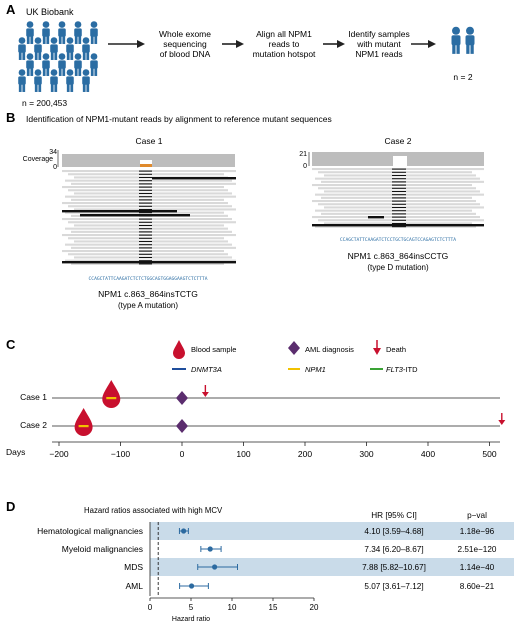  What do you see at coordinates (15, 452) in the screenshot?
I see `days-label: Days` at bounding box center [15, 452].